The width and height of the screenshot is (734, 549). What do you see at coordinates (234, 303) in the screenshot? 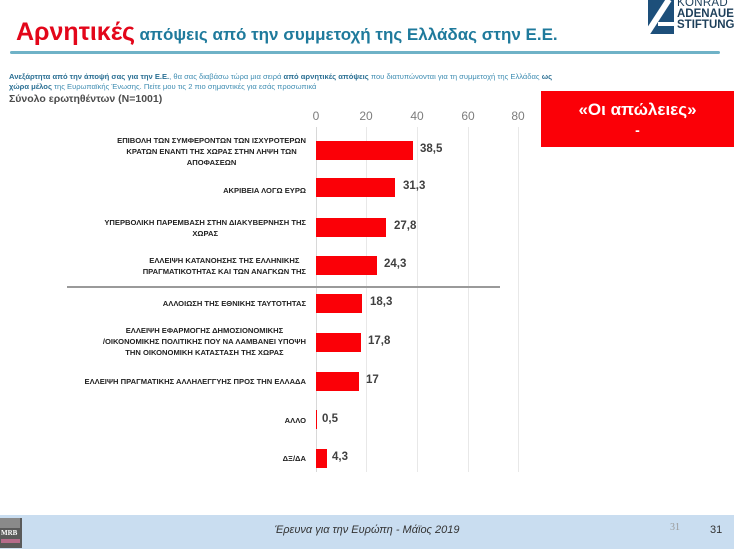
I see `bar-label: ΑΛΛΟΙΩΣΗ ΤΗΣ ΕΘΝΙΚΗΣ ΤΑΥΤΟΤΗΤΑΣ` at bounding box center [234, 303].